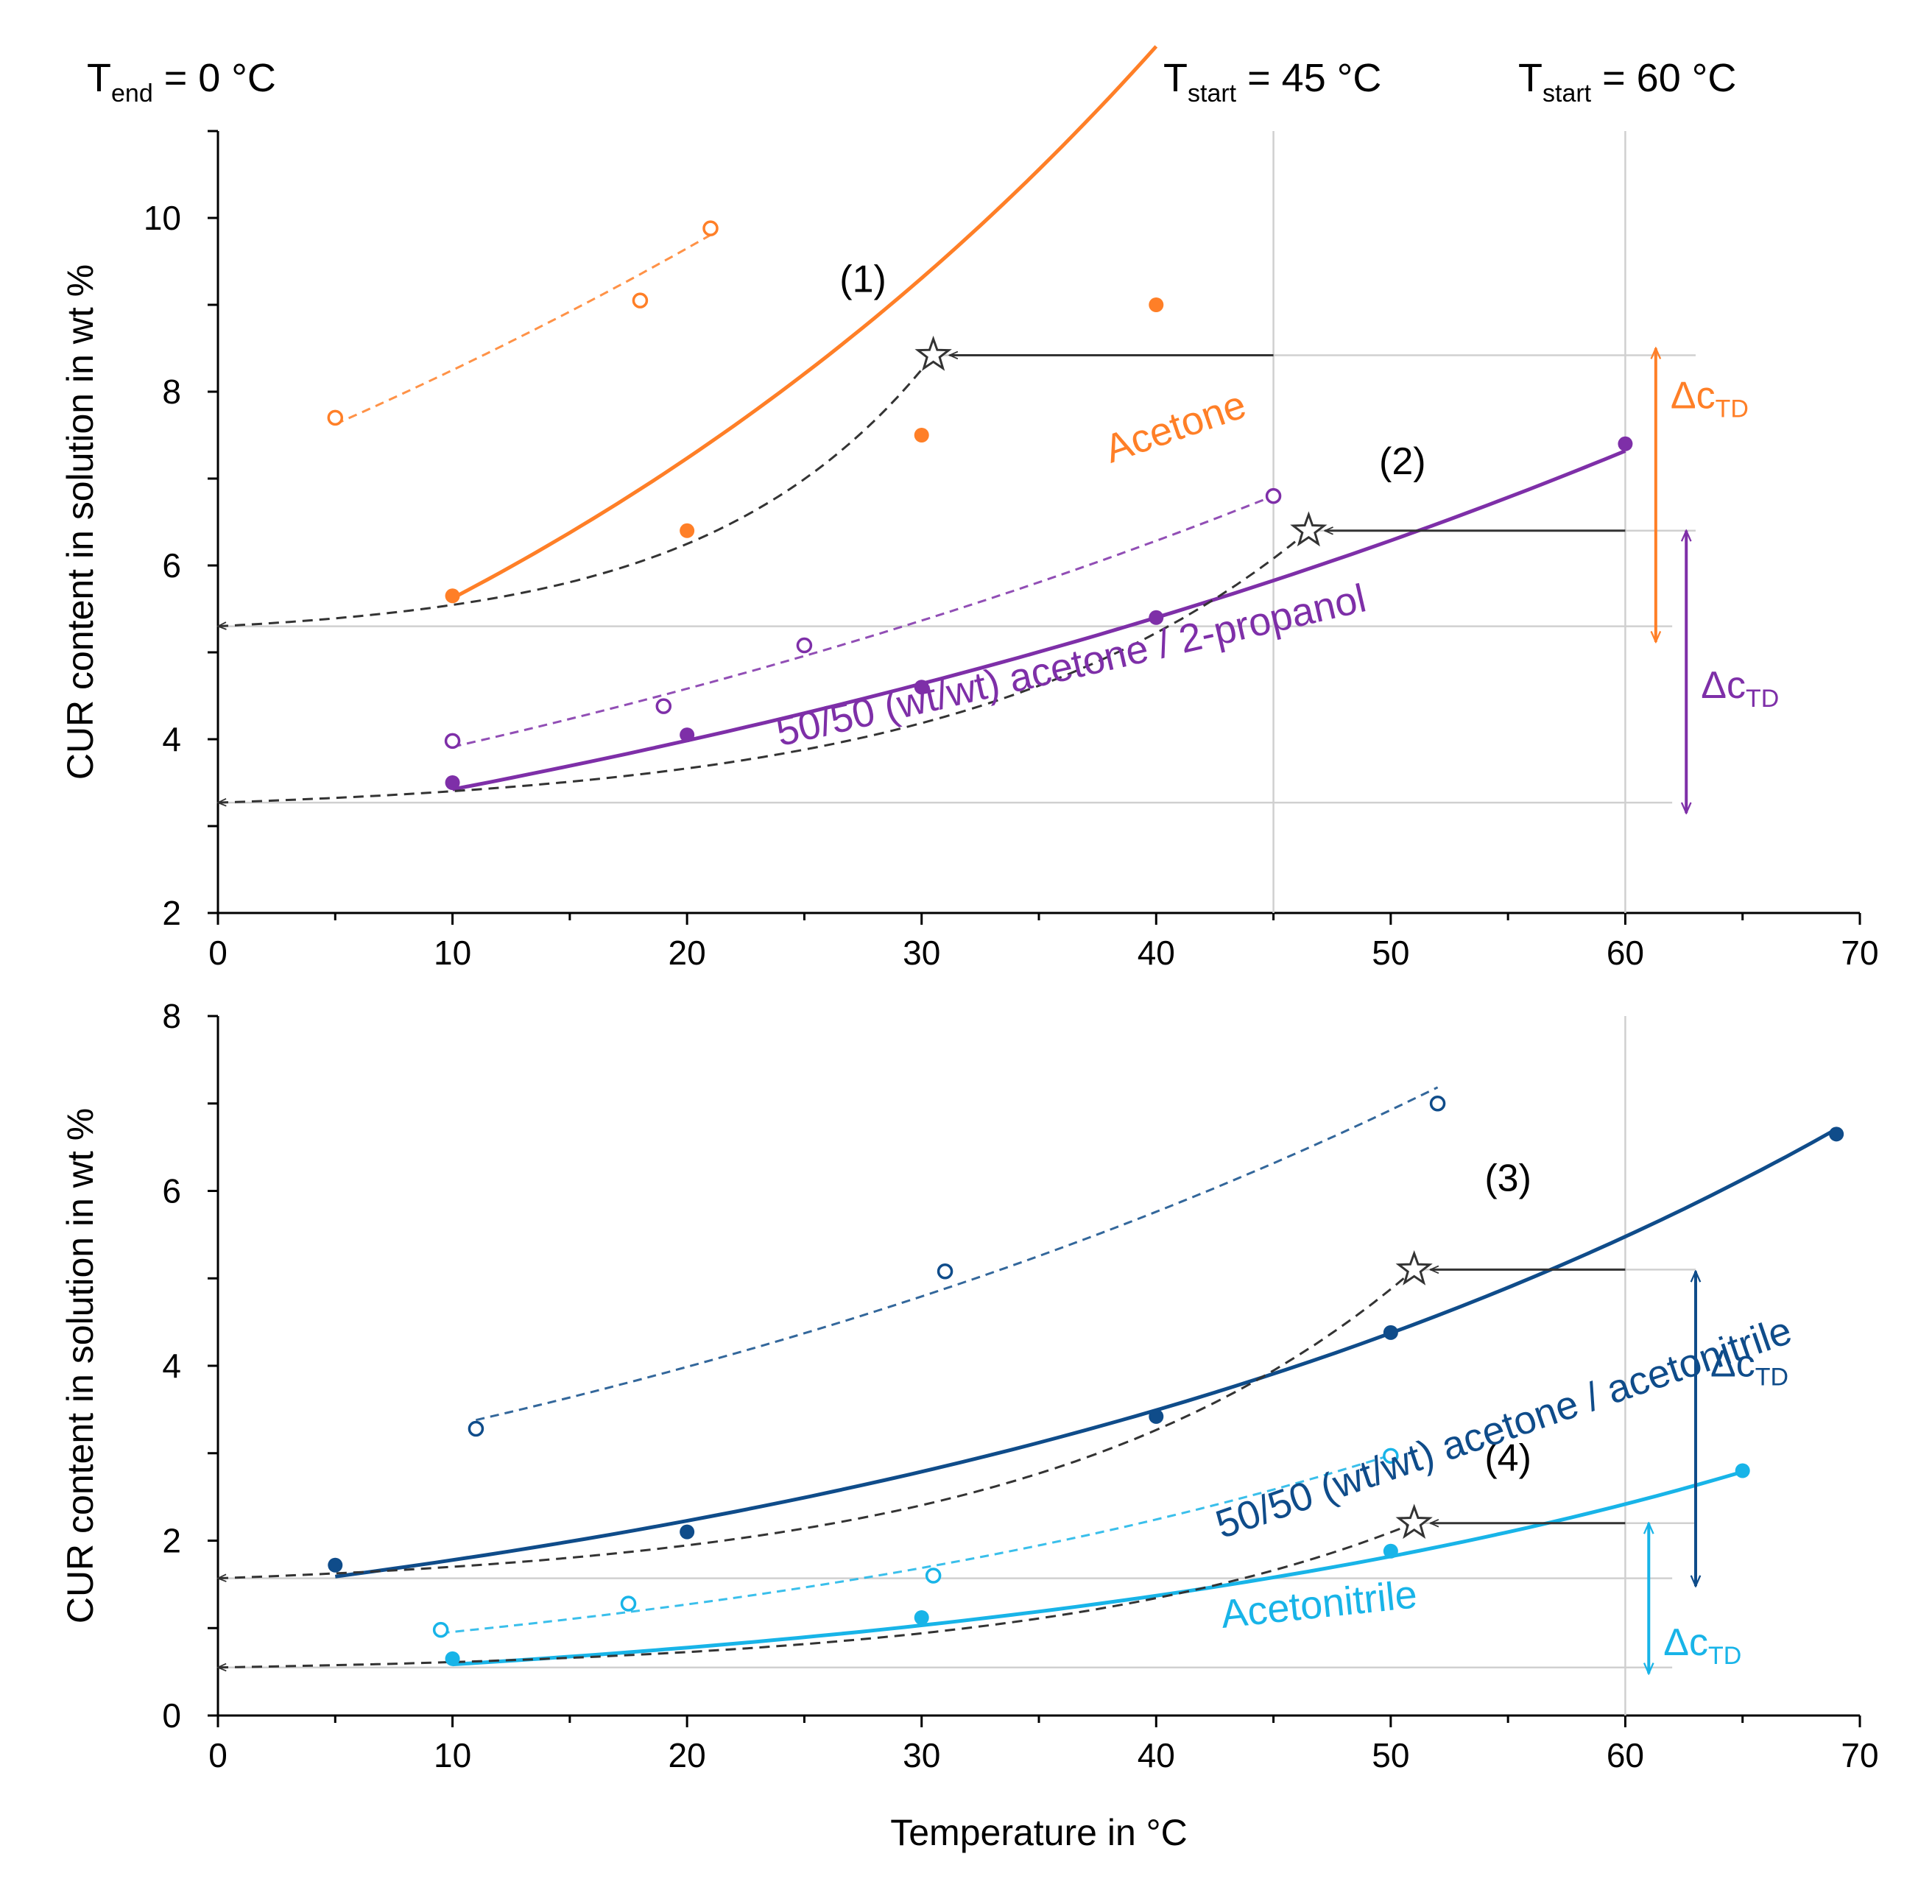 This screenshot has width=1932, height=1904. I want to click on top-y-tick-label: 4, so click(171, 739).